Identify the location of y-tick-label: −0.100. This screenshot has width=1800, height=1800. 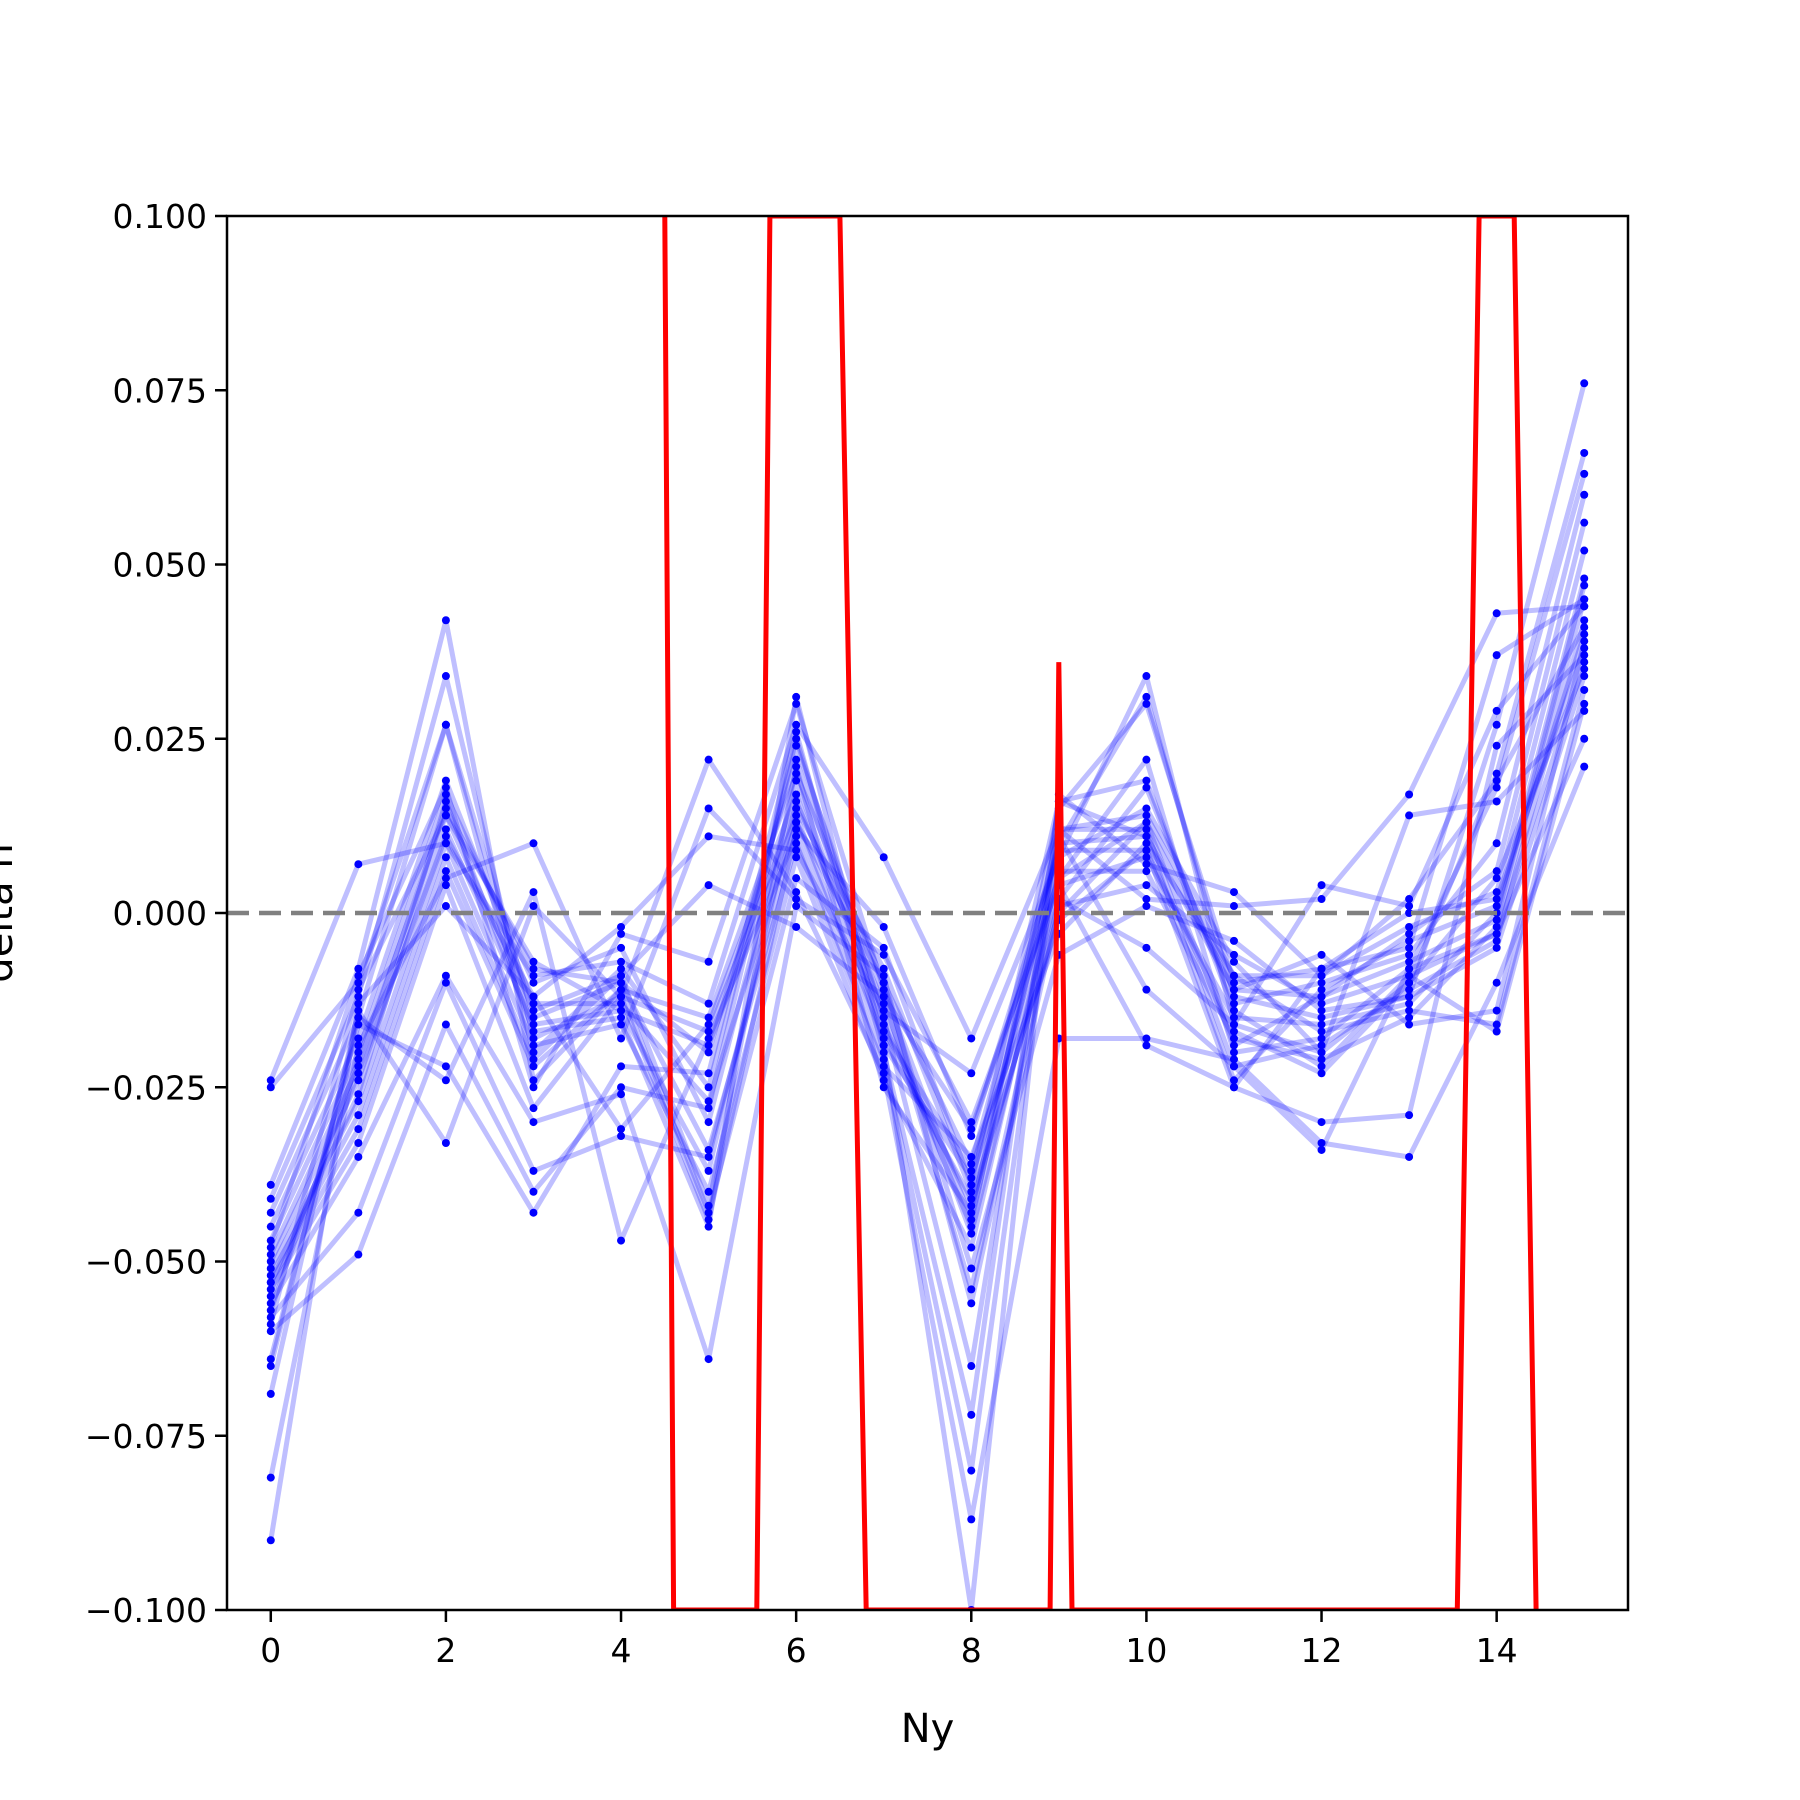
(146, 1610).